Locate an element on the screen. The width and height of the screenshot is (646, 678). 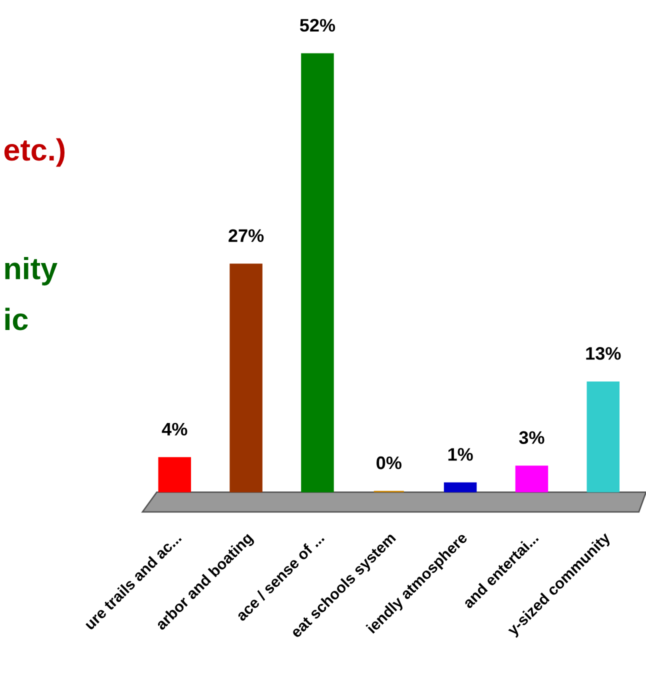
data-label: 27% is located at coordinates (246, 235).